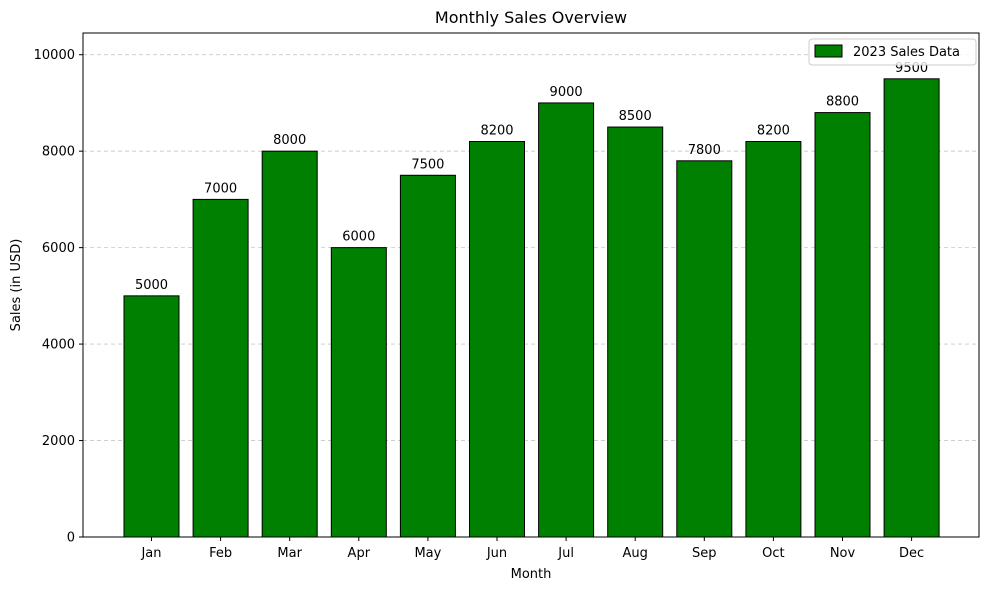 This screenshot has height=590, width=989. Describe the element at coordinates (427, 164) in the screenshot. I see `bar-value-label: 7500` at that location.